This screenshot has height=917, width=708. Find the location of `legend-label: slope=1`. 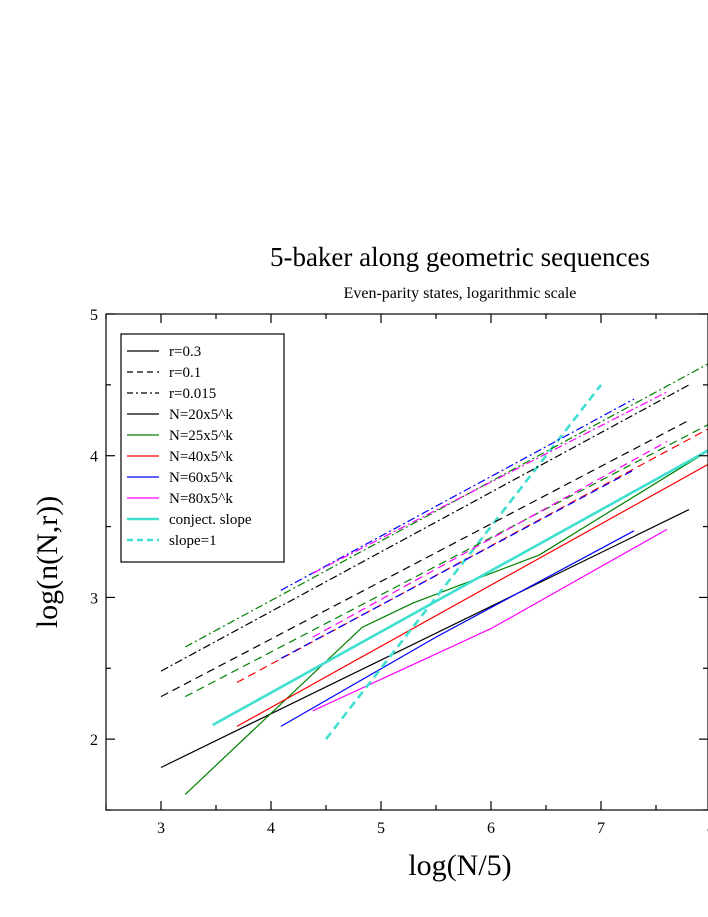

legend-label: slope=1 is located at coordinates (193, 541).